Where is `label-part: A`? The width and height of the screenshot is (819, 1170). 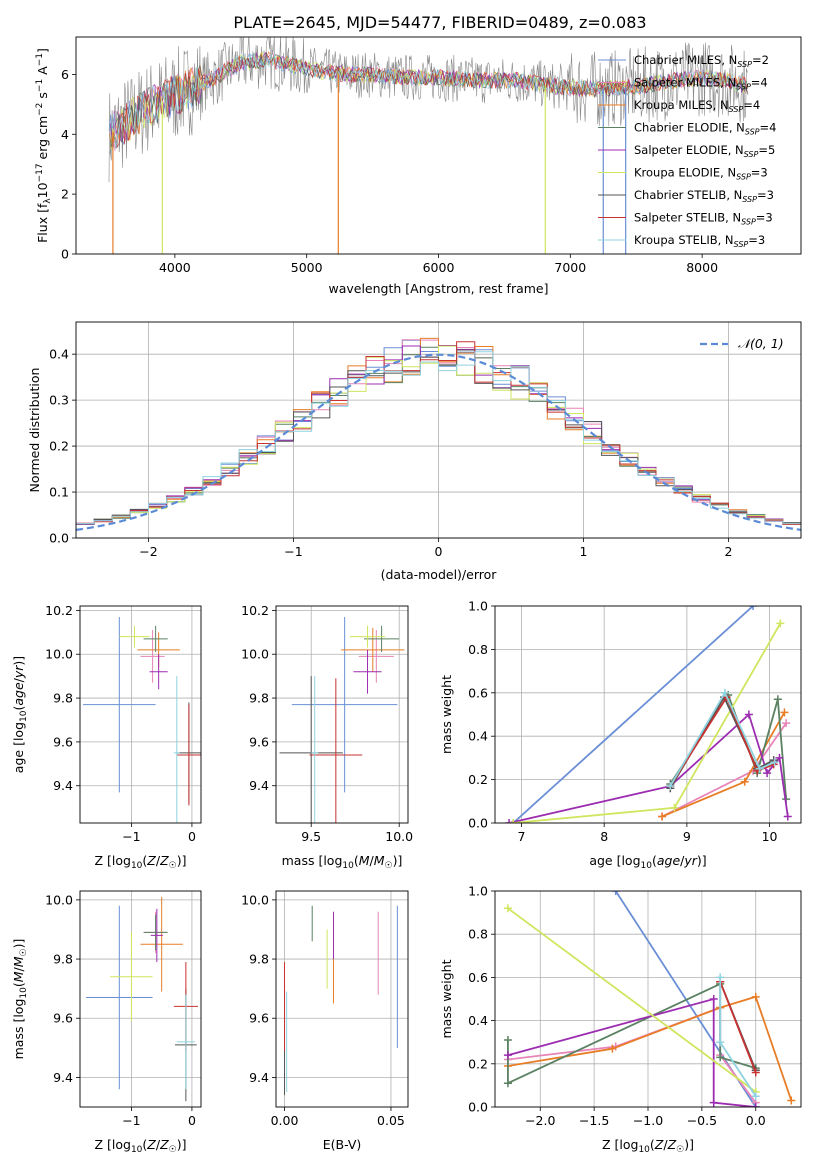 label-part: A is located at coordinates (42, 72).